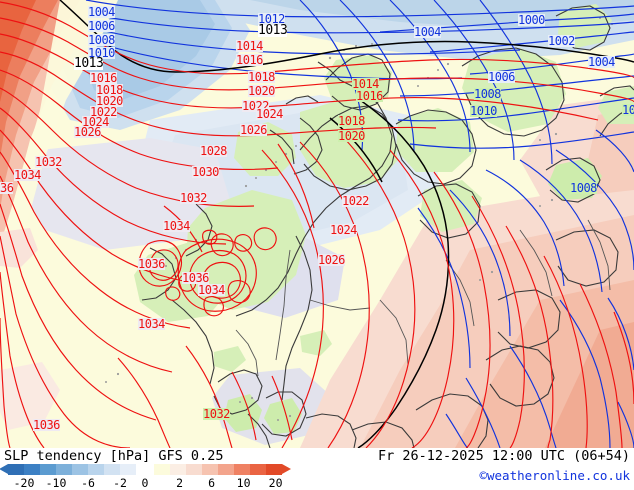 The image size is (634, 490). I want to click on colorbar-tick: 10, so click(243, 483).